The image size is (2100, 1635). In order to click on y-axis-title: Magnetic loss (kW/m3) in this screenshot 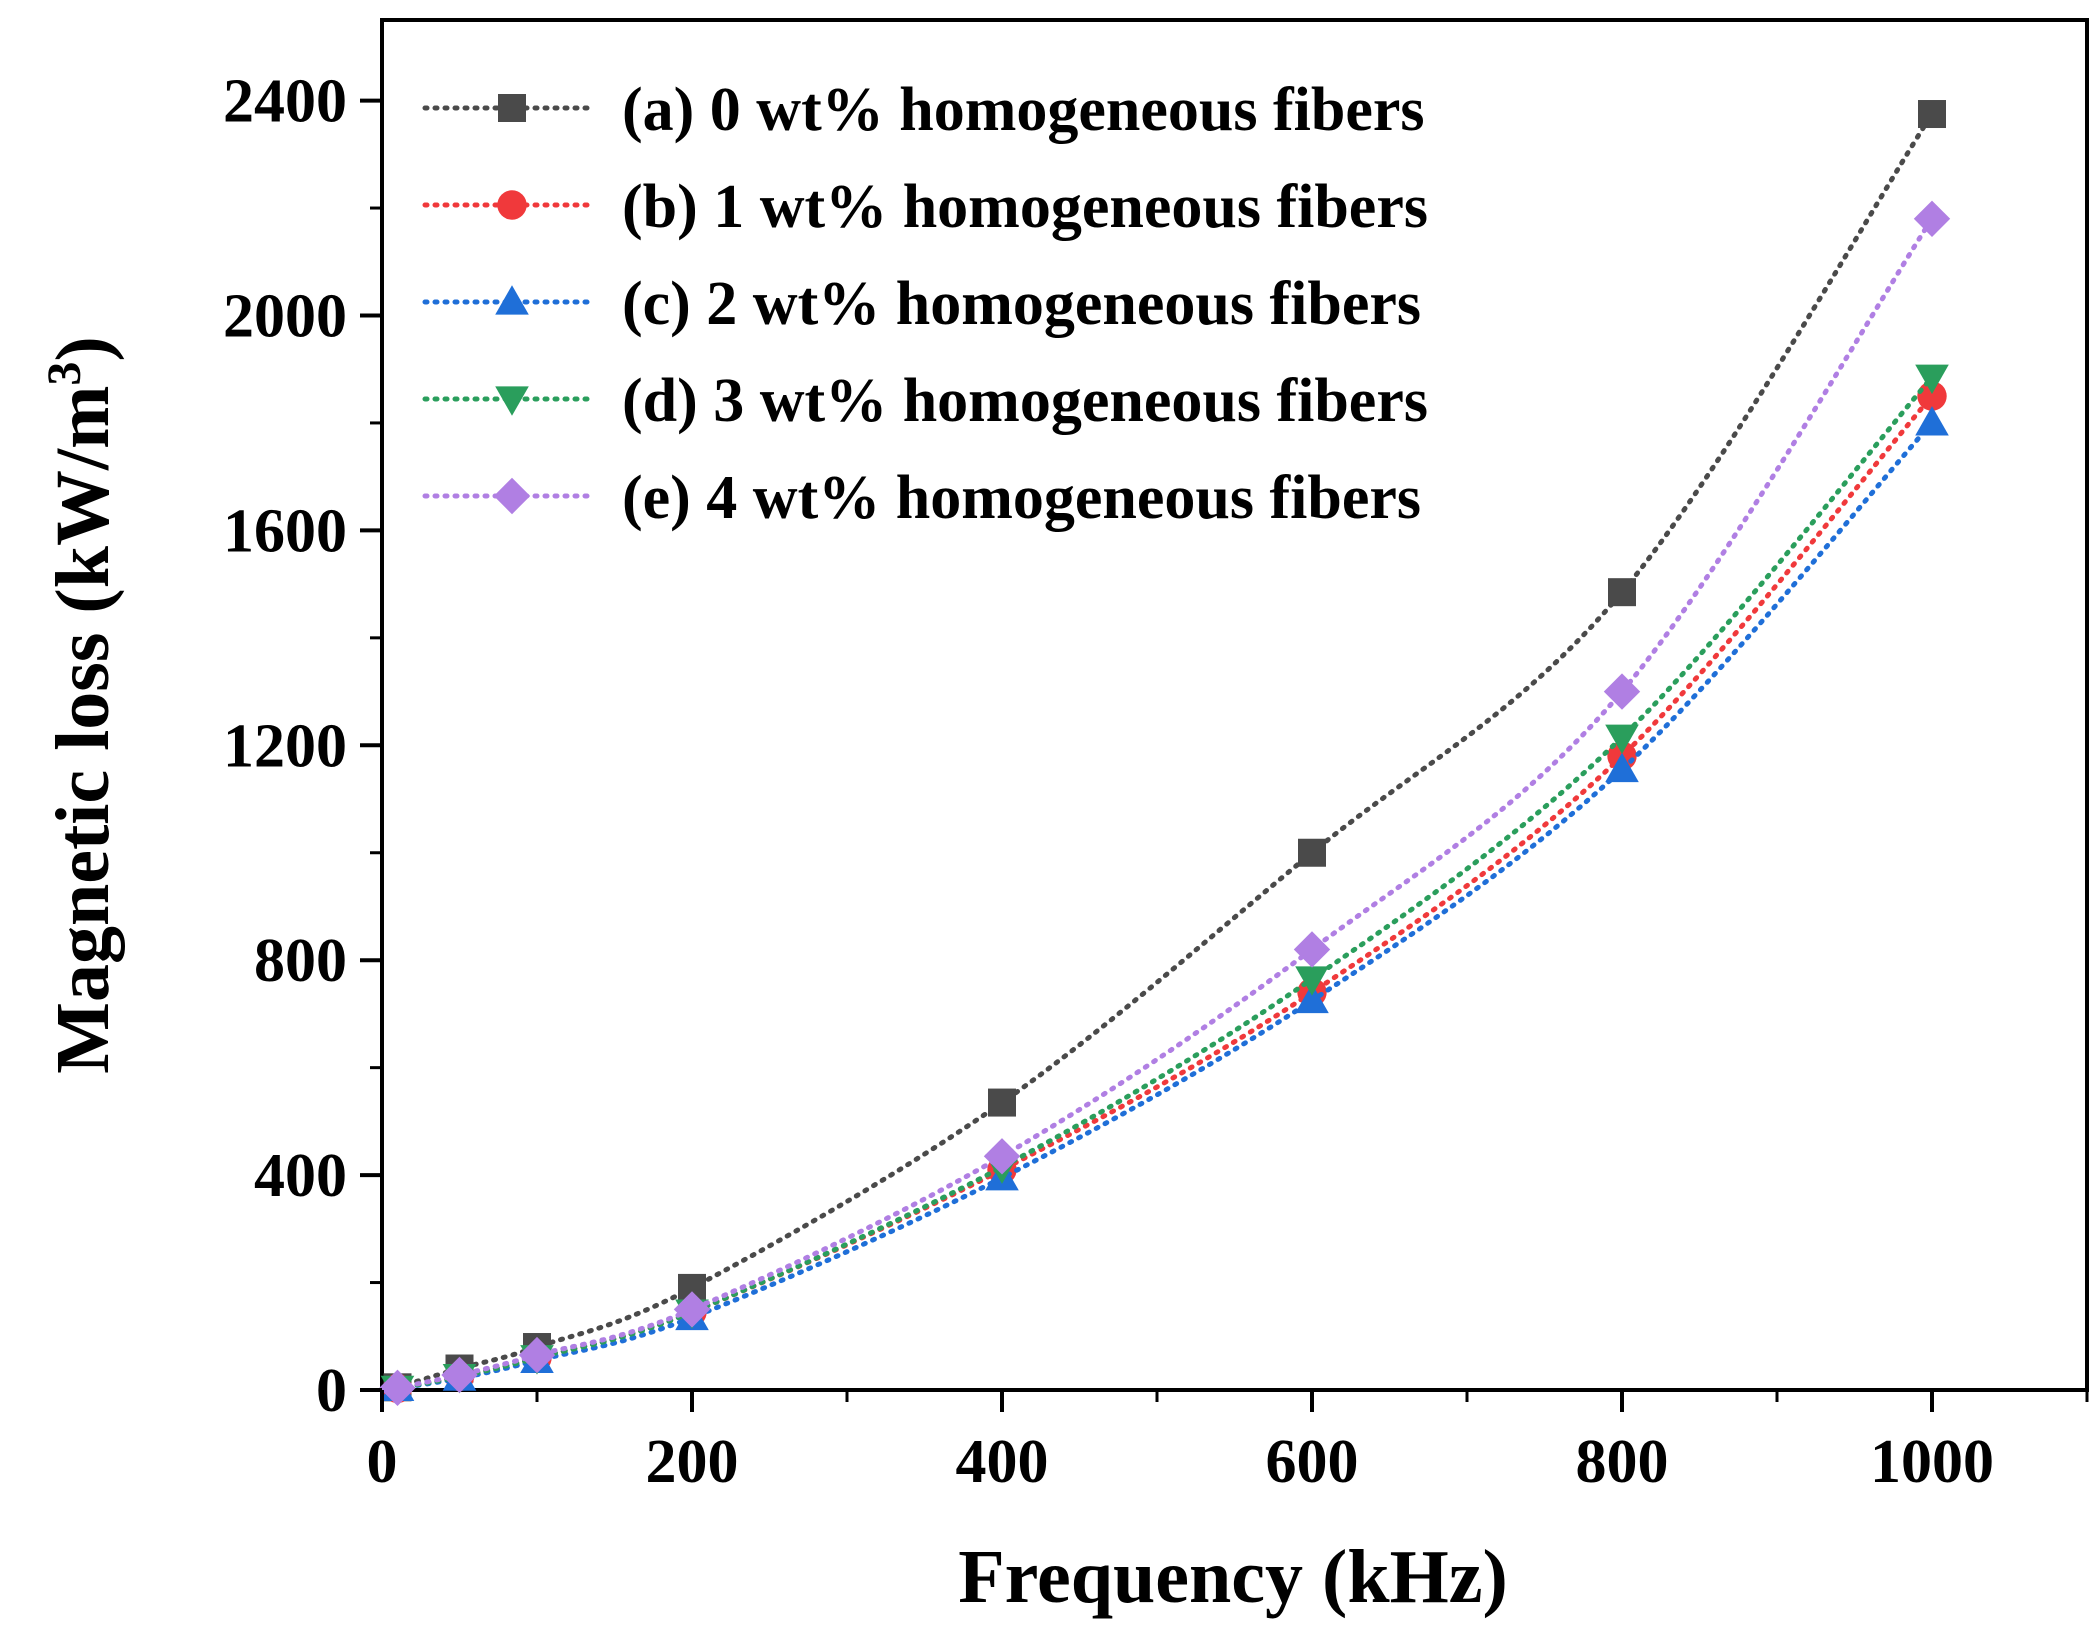, I will do `click(81, 704)`.